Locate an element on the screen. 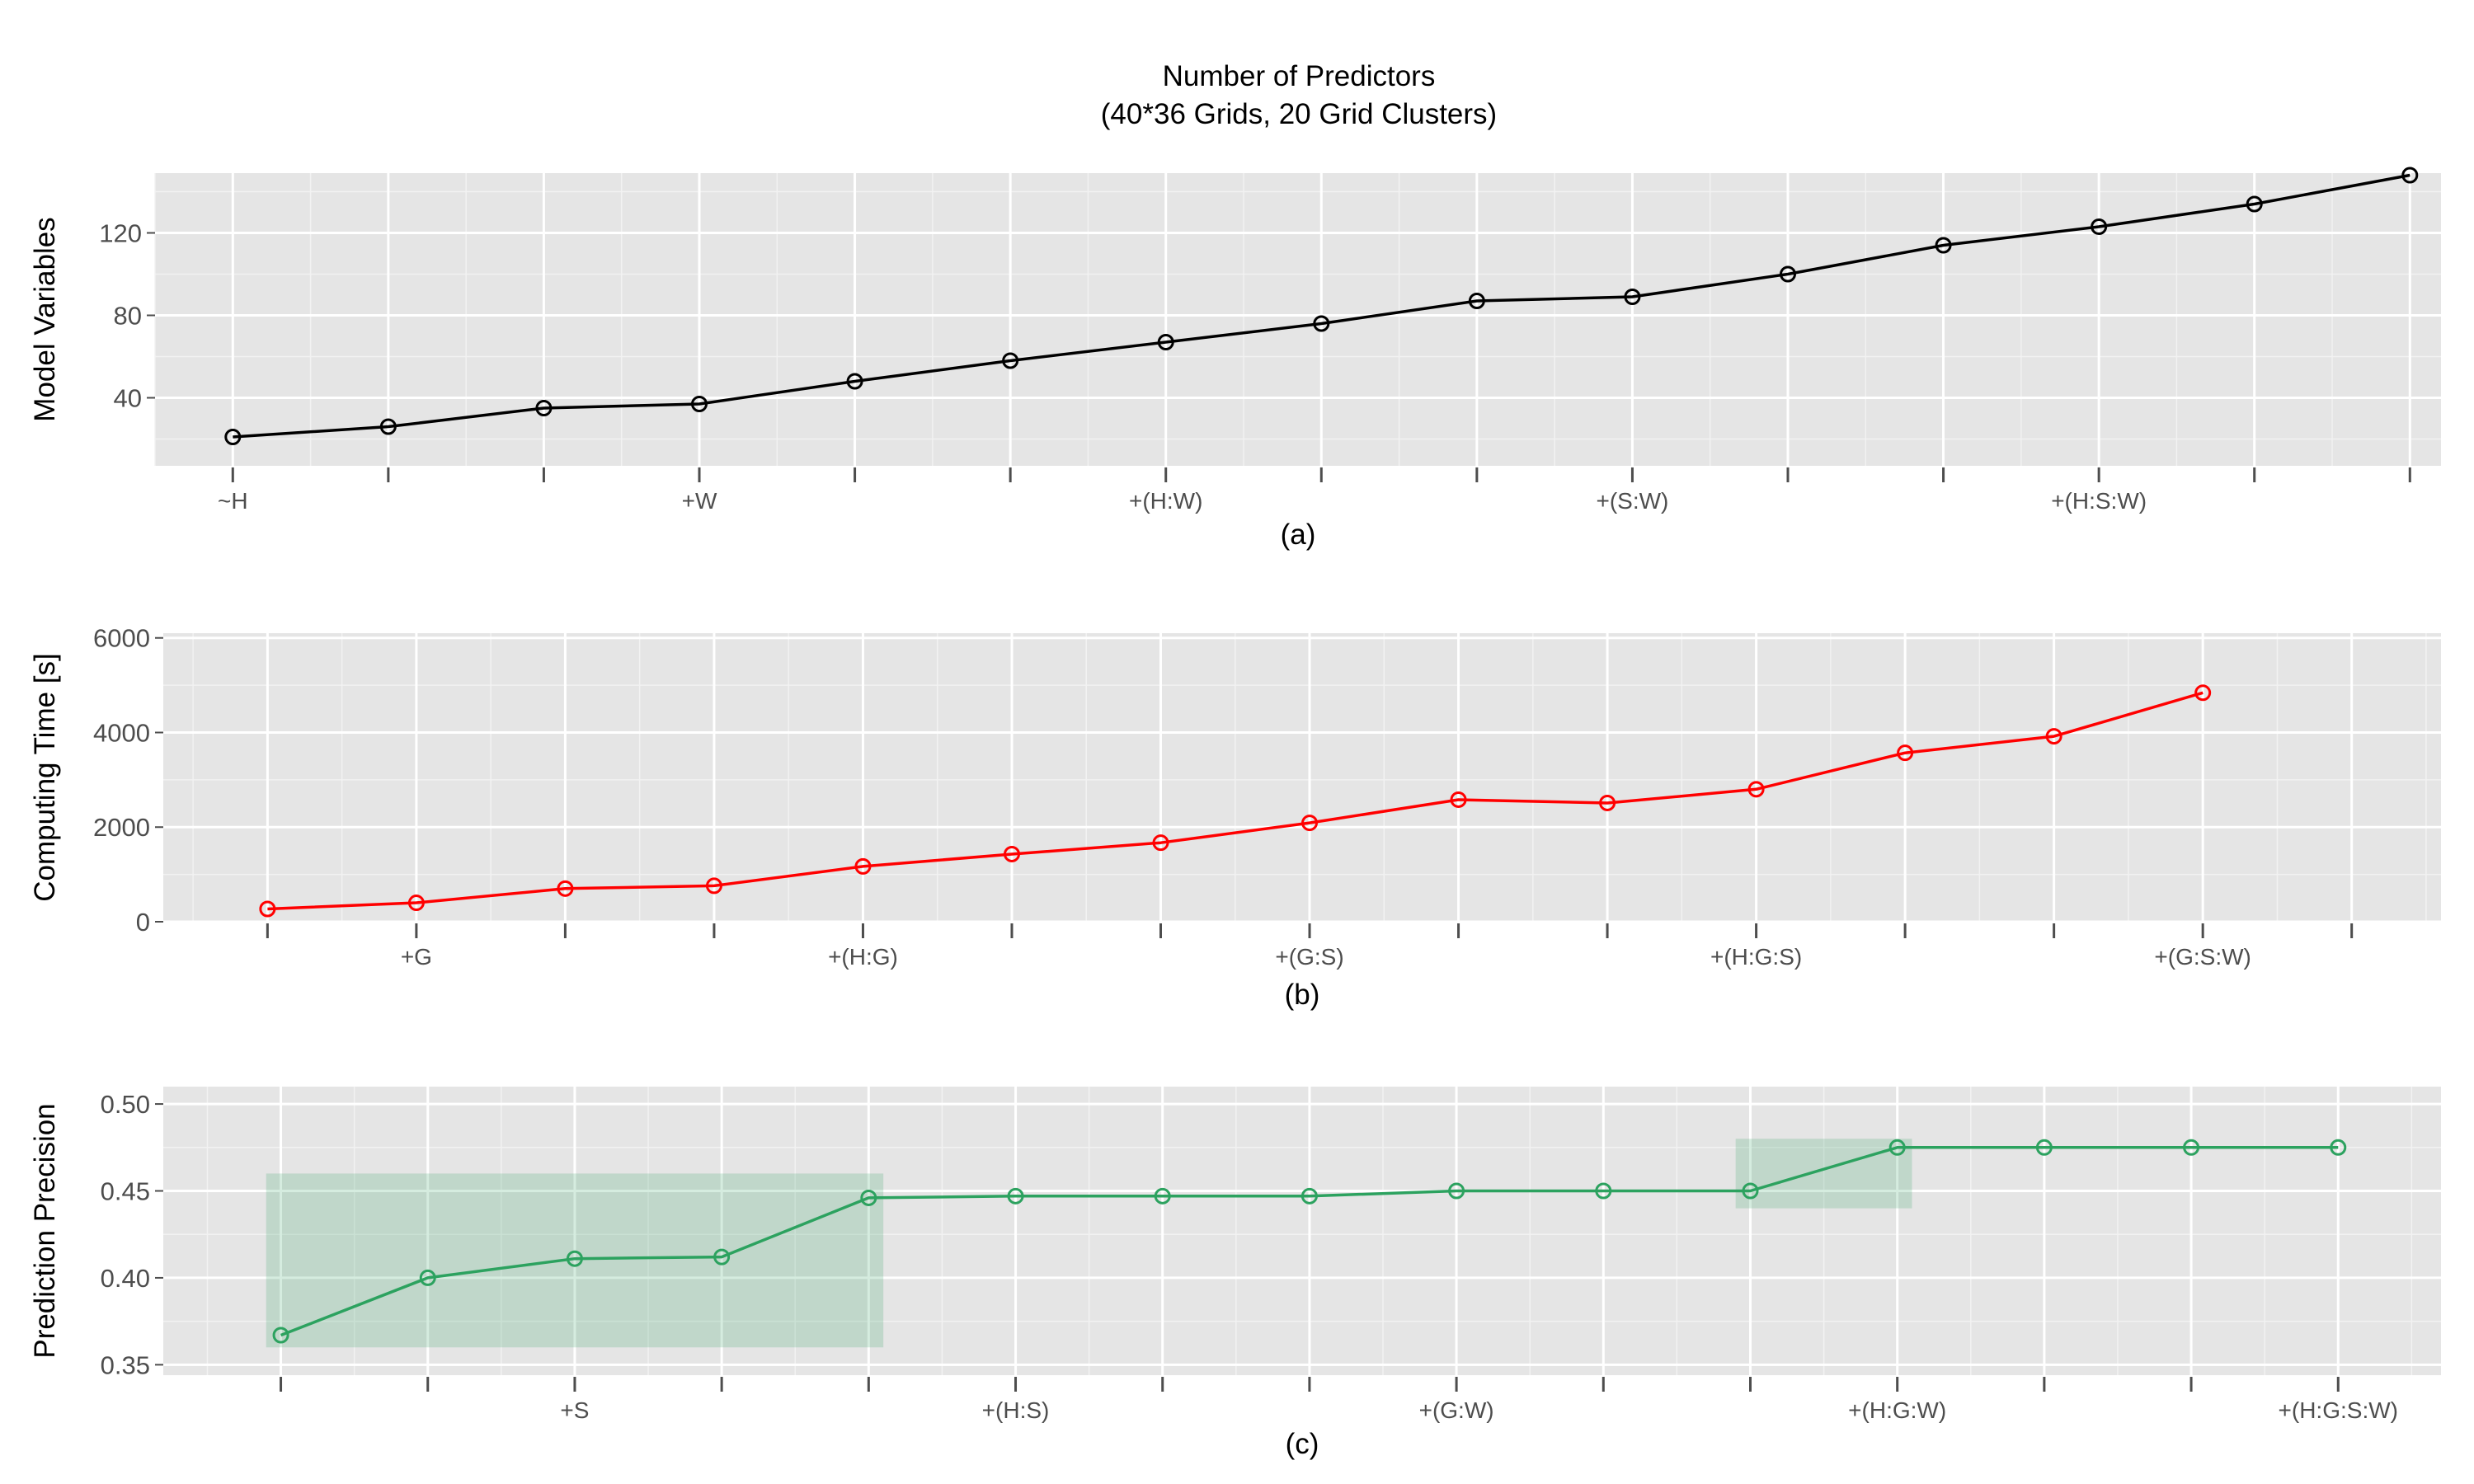 The image size is (2474, 1484). x-tick-label: +(H:G) is located at coordinates (863, 957).